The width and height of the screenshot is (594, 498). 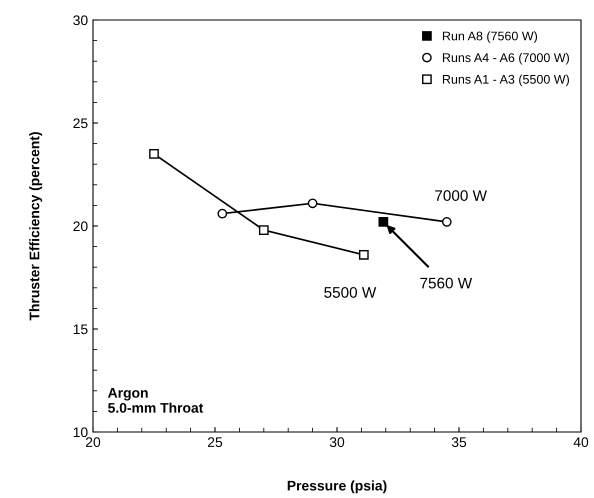 What do you see at coordinates (505, 80) in the screenshot?
I see `legend-label: Runs A1 - A3 (5500 W)` at bounding box center [505, 80].